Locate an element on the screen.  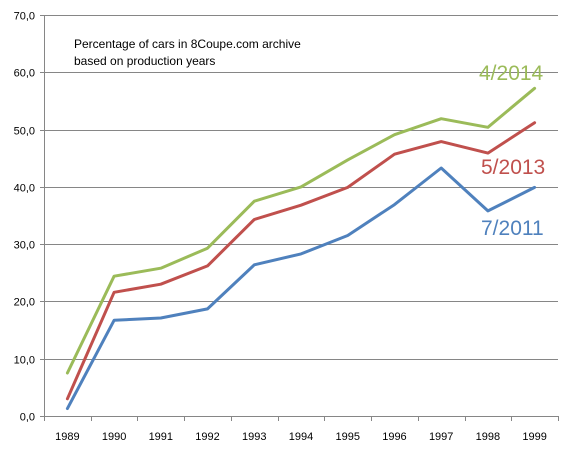
series-label-7-2011: 7/2011 is located at coordinates (512, 228).